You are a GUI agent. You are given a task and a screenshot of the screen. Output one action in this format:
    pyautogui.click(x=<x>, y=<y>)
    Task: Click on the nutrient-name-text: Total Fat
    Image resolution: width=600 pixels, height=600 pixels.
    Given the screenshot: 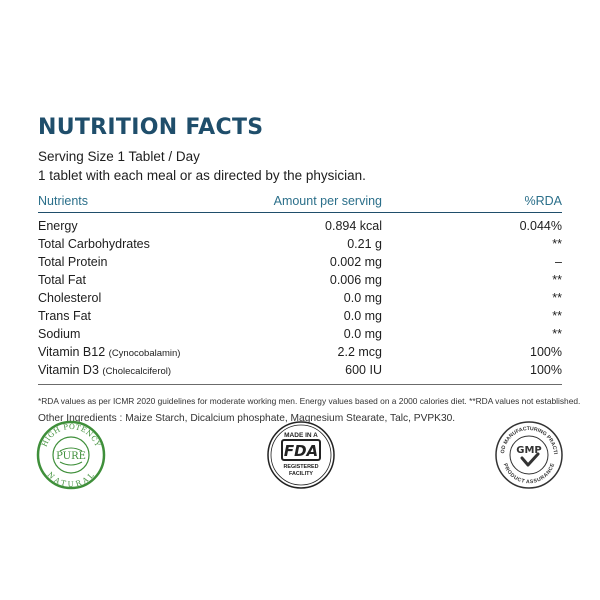 What is the action you would take?
    pyautogui.click(x=62, y=280)
    